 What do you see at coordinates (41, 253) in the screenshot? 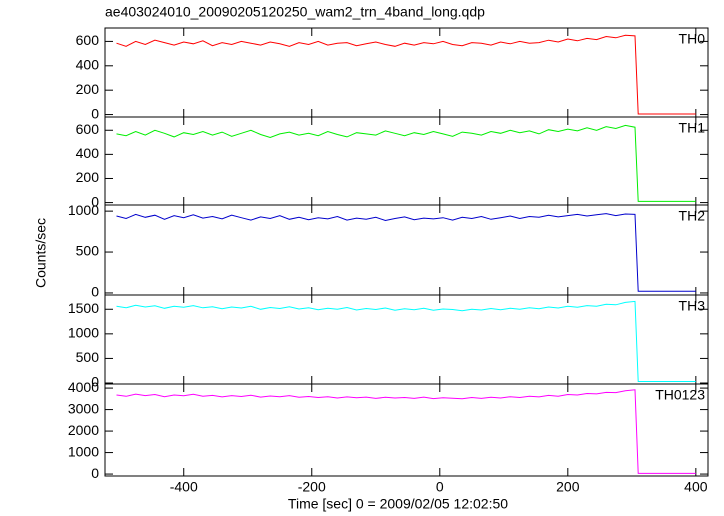
I see `y-axis-label: Counts/sec` at bounding box center [41, 253].